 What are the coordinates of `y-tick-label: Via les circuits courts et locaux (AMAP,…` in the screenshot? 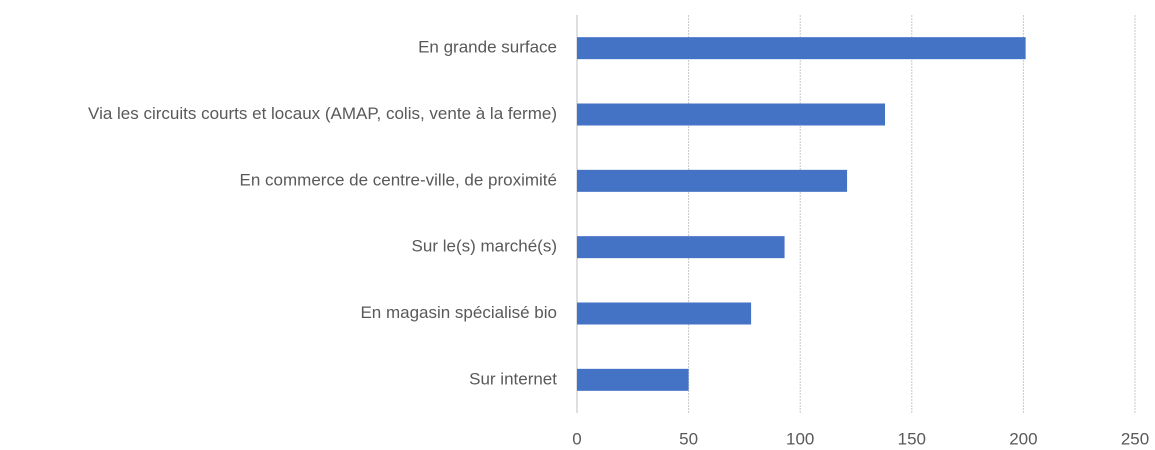 It's located at (322, 113).